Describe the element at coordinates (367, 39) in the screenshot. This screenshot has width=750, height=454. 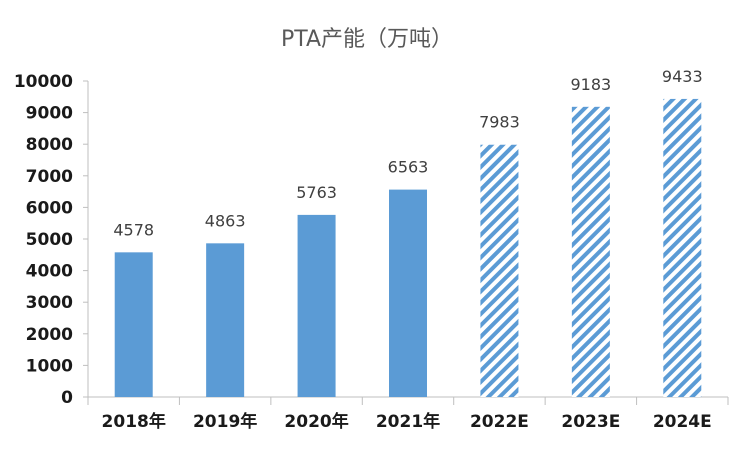
I see `chart-title: PTA产能（万吨）` at that location.